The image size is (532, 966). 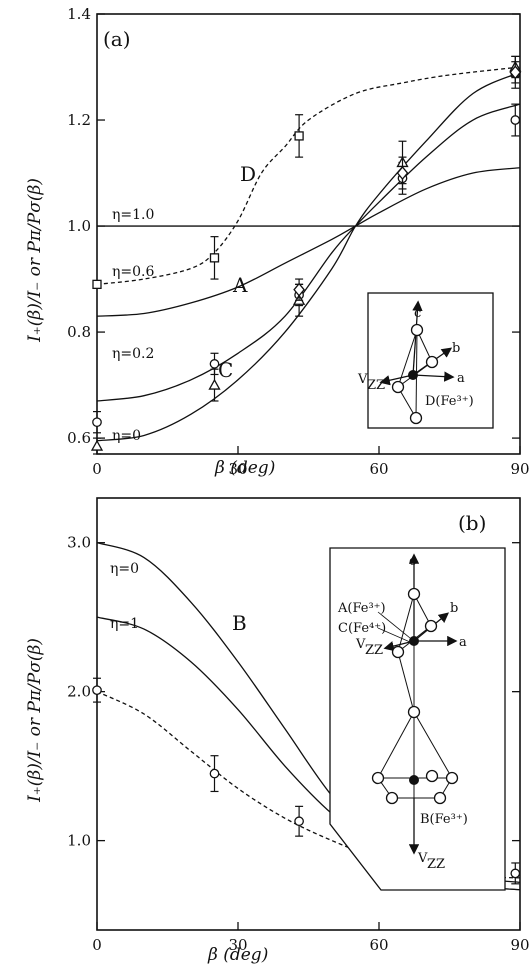 I want to click on y-tick-label: 1.4, so click(x=79, y=14).